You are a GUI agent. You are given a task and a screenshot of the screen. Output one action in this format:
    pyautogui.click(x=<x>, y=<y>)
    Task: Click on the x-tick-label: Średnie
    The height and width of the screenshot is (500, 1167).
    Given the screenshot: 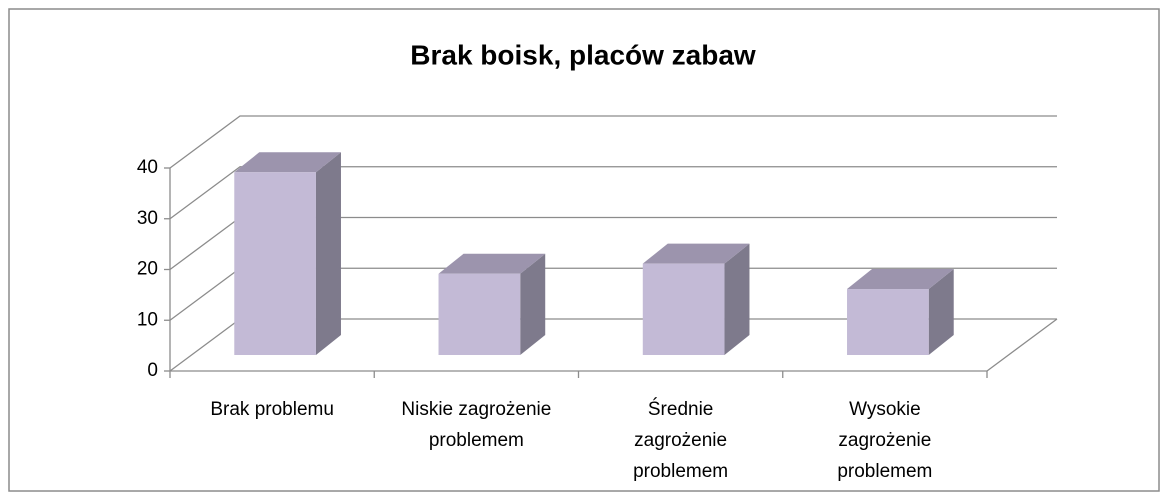 What is the action you would take?
    pyautogui.click(x=681, y=409)
    